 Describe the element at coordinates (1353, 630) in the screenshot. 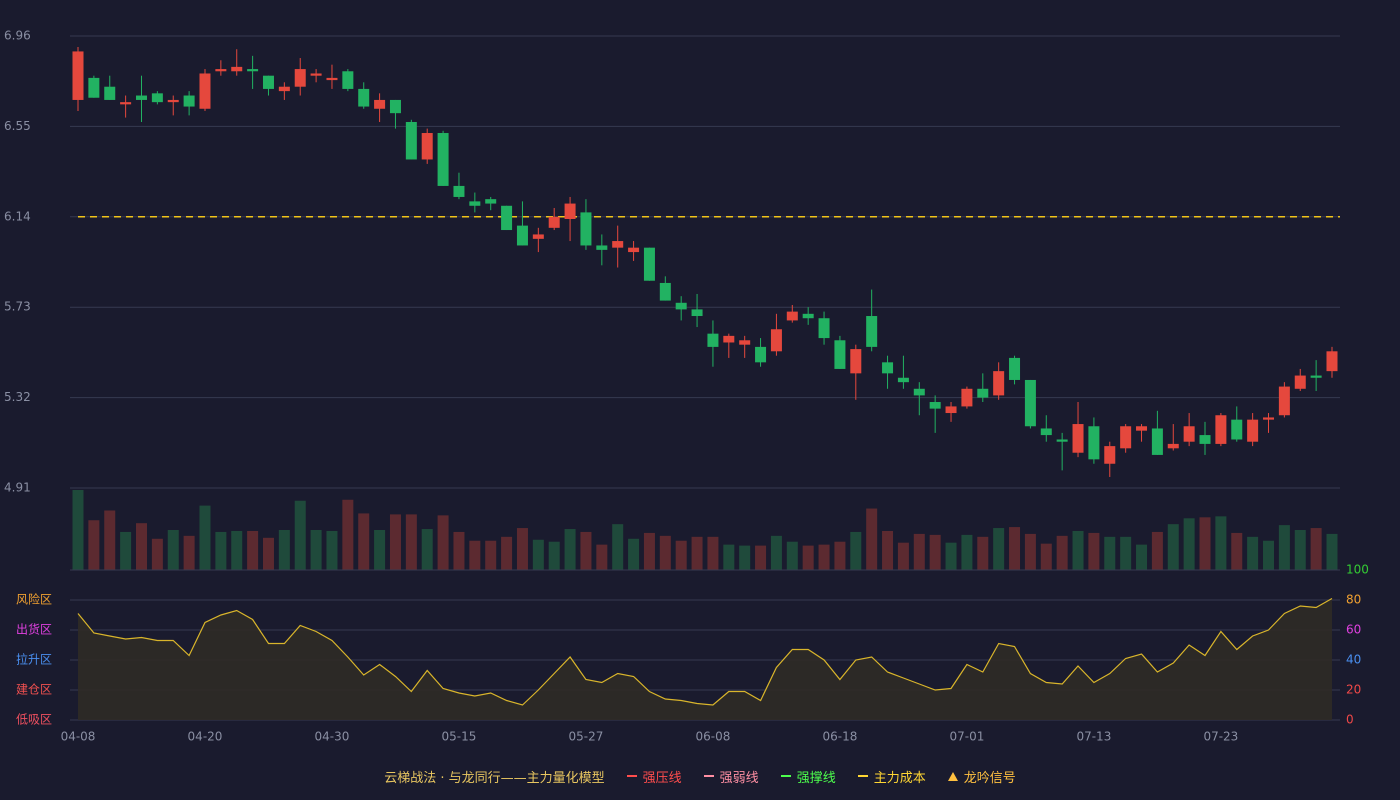

I see `y2-tick-label: 60` at that location.